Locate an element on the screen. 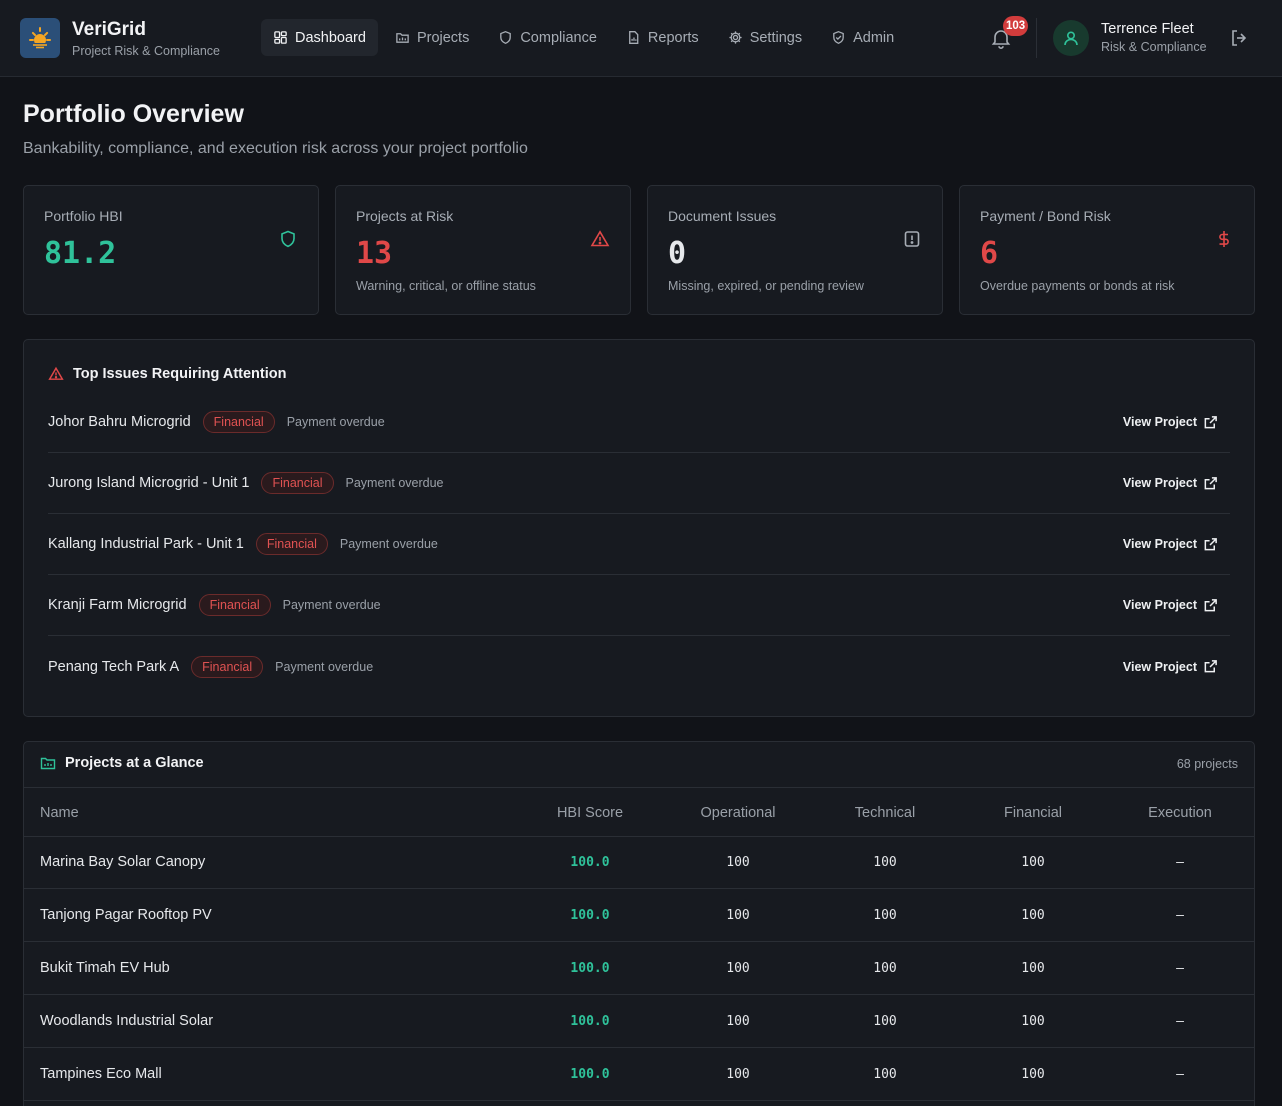 This screenshot has height=1106, width=1282. nav-reports: Reports is located at coordinates (662, 37).